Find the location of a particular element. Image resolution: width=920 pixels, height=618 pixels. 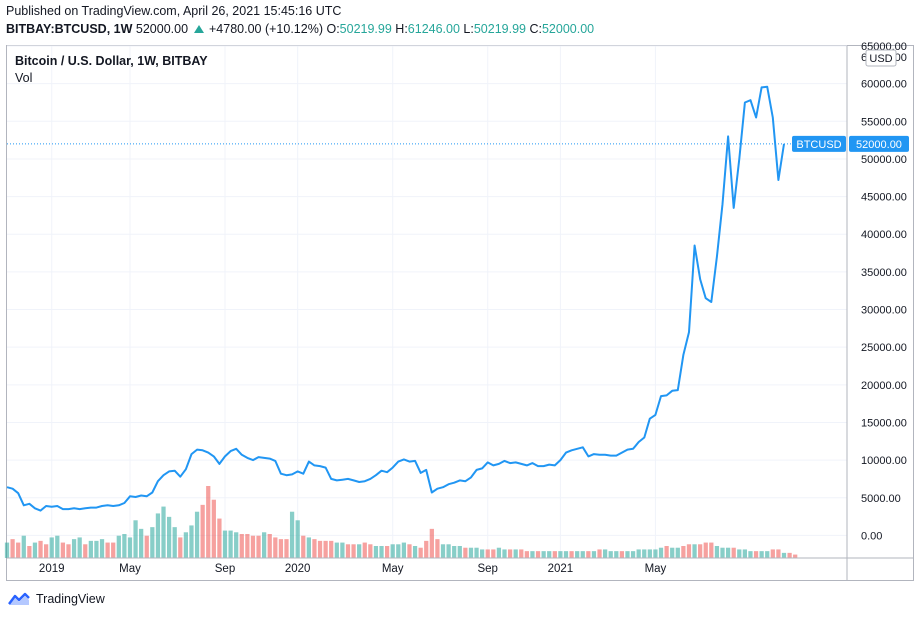

y-tick-label: 40000.00 is located at coordinates (884, 235).